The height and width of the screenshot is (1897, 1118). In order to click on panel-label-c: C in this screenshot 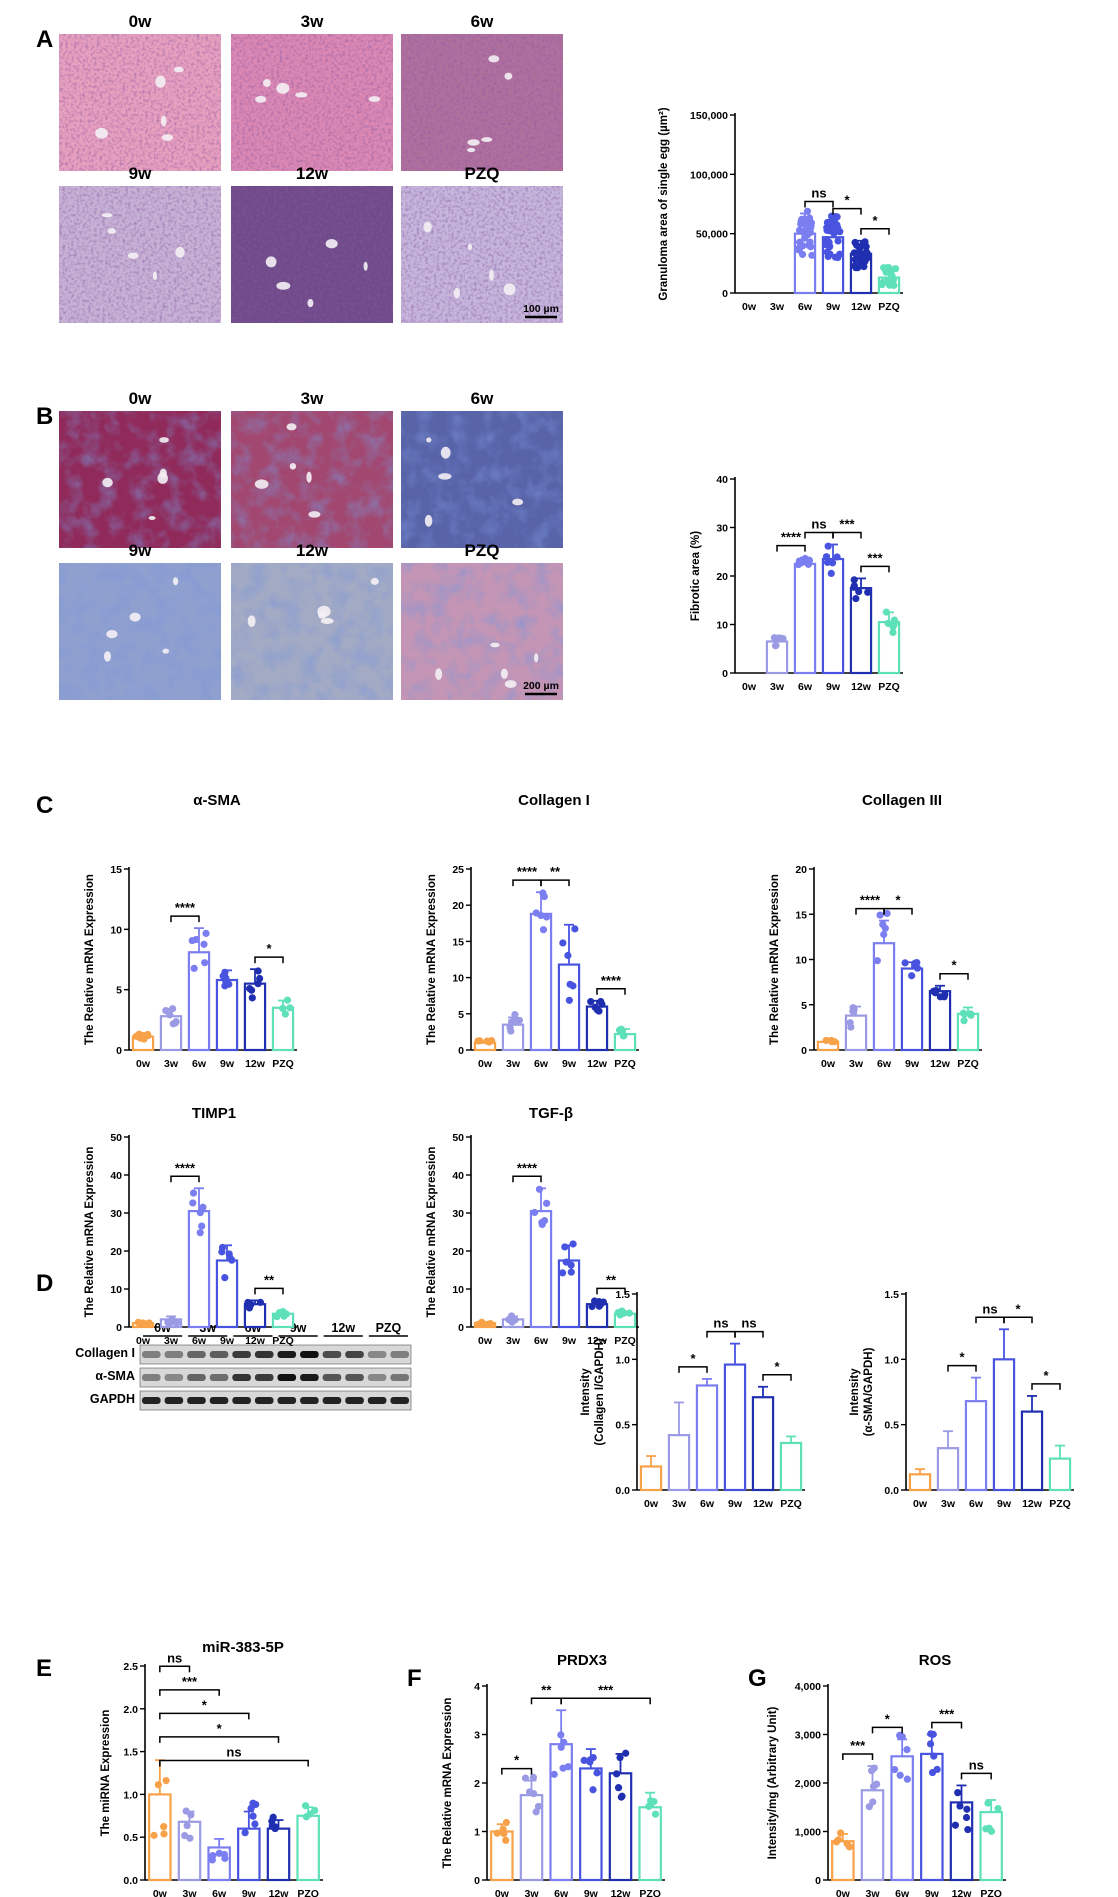, I will do `click(44, 805)`.